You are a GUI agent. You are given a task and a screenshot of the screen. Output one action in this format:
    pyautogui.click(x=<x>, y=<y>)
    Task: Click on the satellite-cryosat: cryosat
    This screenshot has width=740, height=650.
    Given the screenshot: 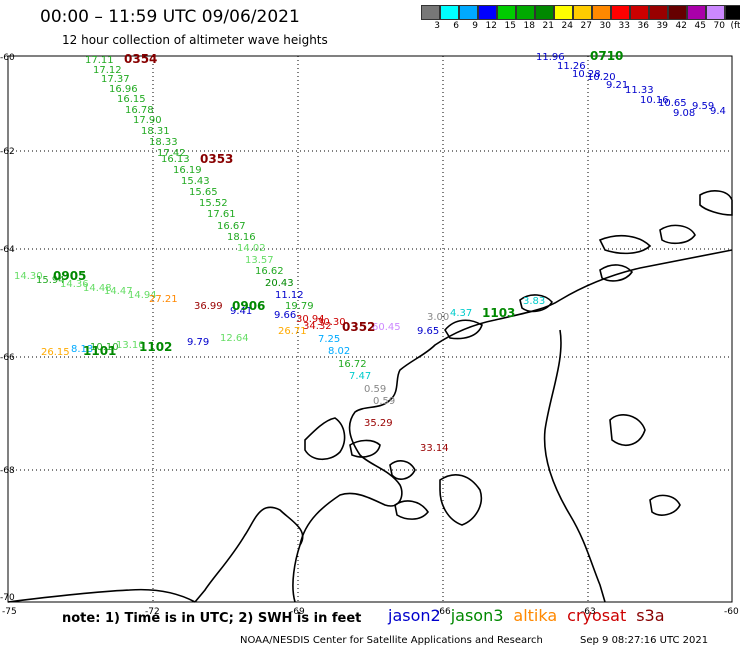 What is the action you would take?
    pyautogui.click(x=597, y=615)
    